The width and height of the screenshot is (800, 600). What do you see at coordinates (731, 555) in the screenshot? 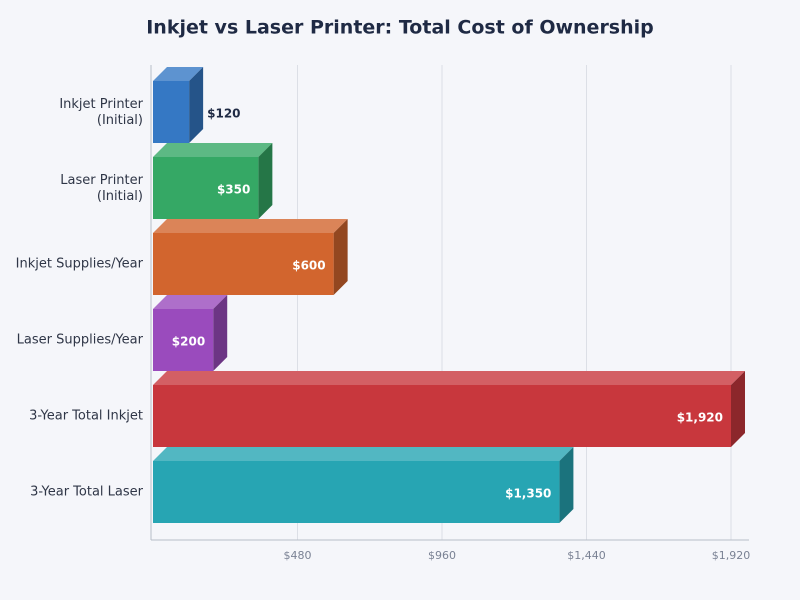
I see `x-tick-label: $1,920` at bounding box center [731, 555].